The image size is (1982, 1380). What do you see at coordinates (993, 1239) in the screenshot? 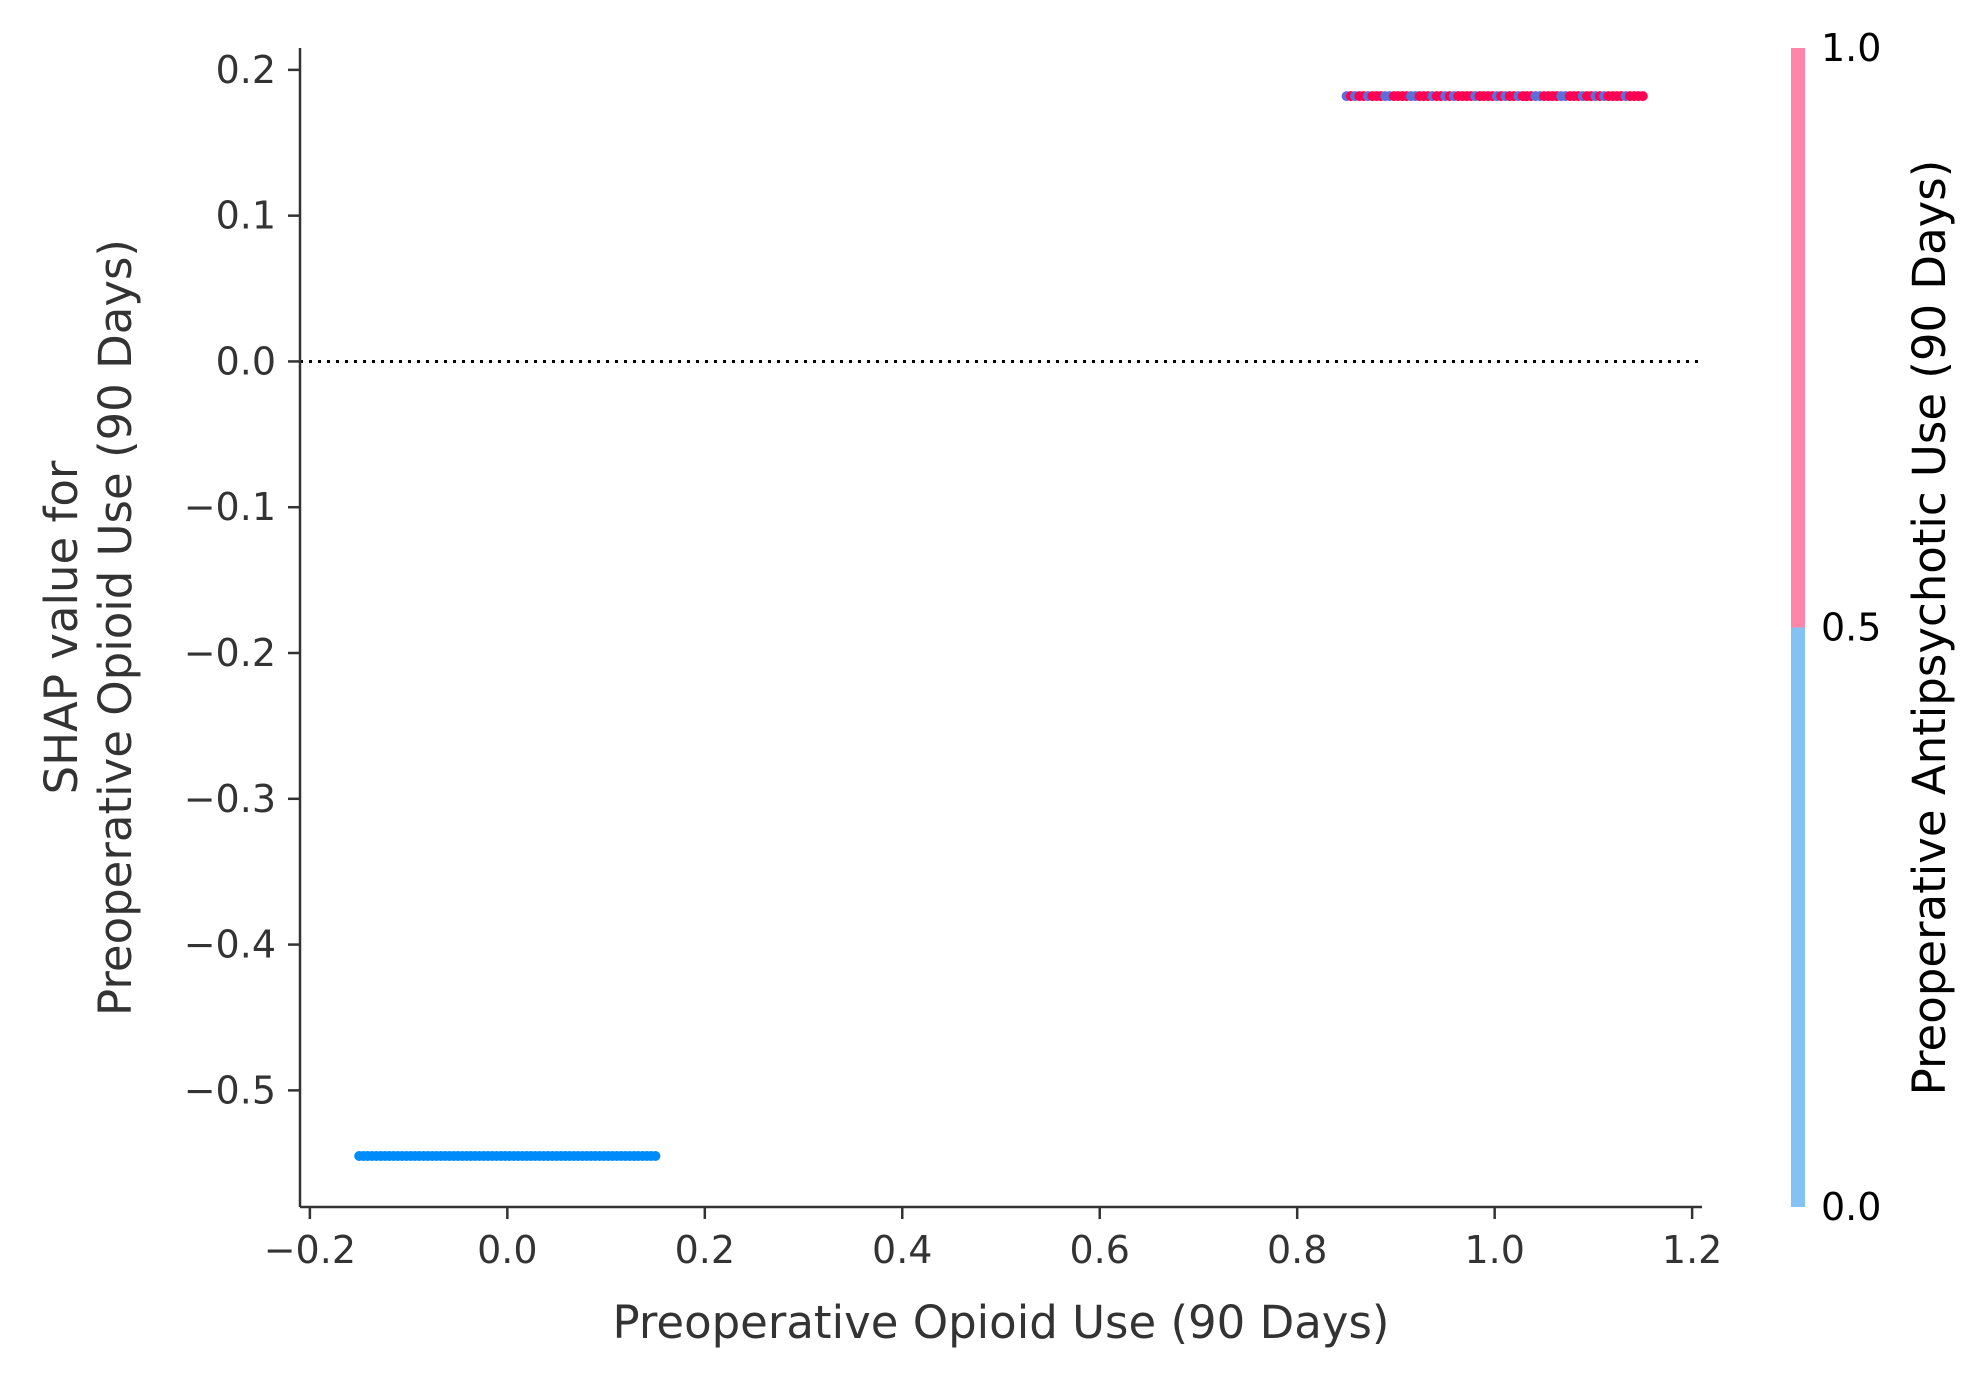
I see `x-axis-ticks: −0.2 0.0 0.2 0.4 0.6 0.8 1.0 1.2` at bounding box center [993, 1239].